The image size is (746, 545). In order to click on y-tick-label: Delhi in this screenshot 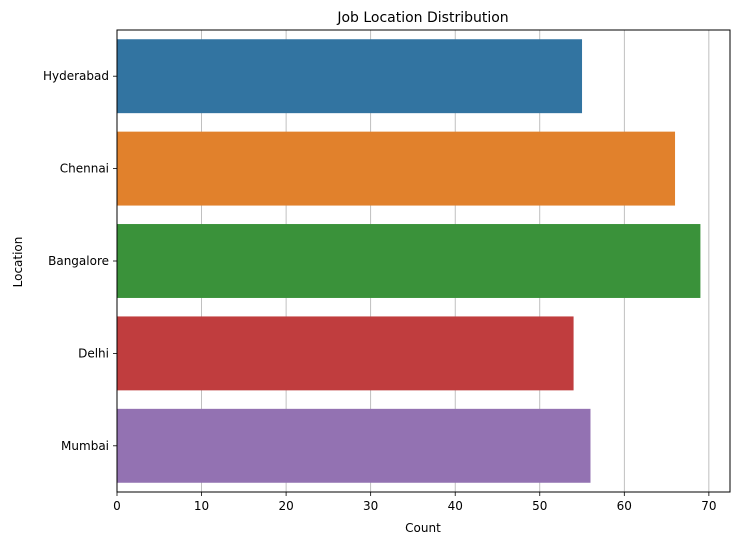, I will do `click(93, 353)`.